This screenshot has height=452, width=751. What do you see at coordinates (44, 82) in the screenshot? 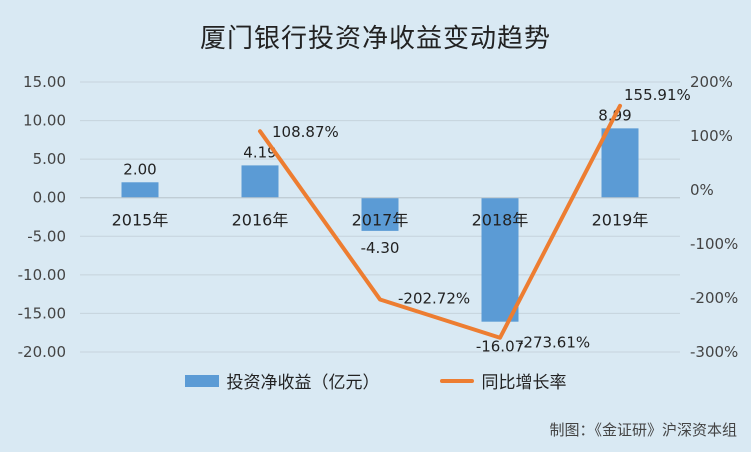
I see `left-axis-tick: 15.00` at bounding box center [44, 82].